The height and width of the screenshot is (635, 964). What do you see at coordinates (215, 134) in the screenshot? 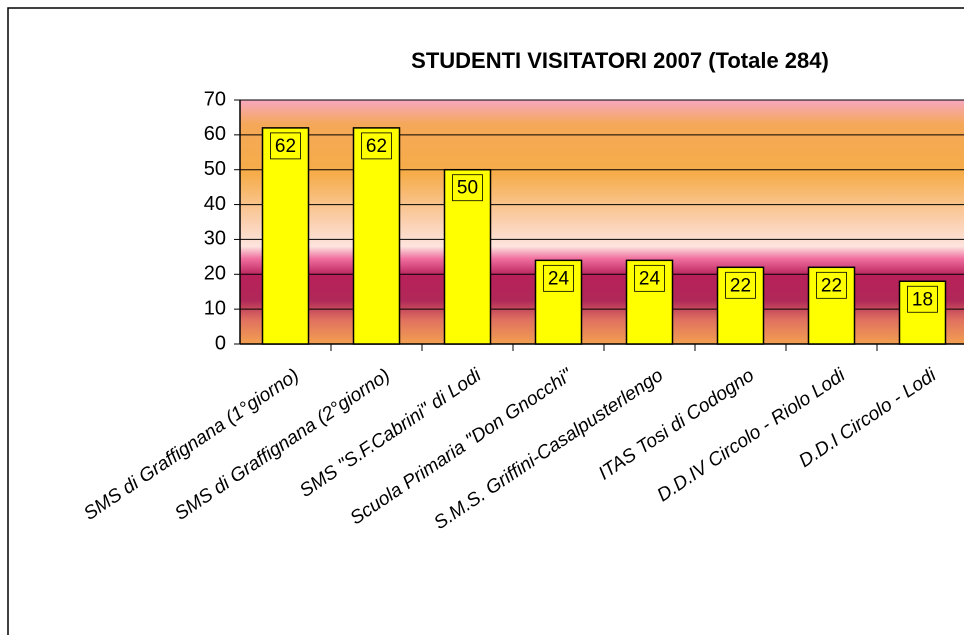
I see `y-tick-label: 60` at bounding box center [215, 134].